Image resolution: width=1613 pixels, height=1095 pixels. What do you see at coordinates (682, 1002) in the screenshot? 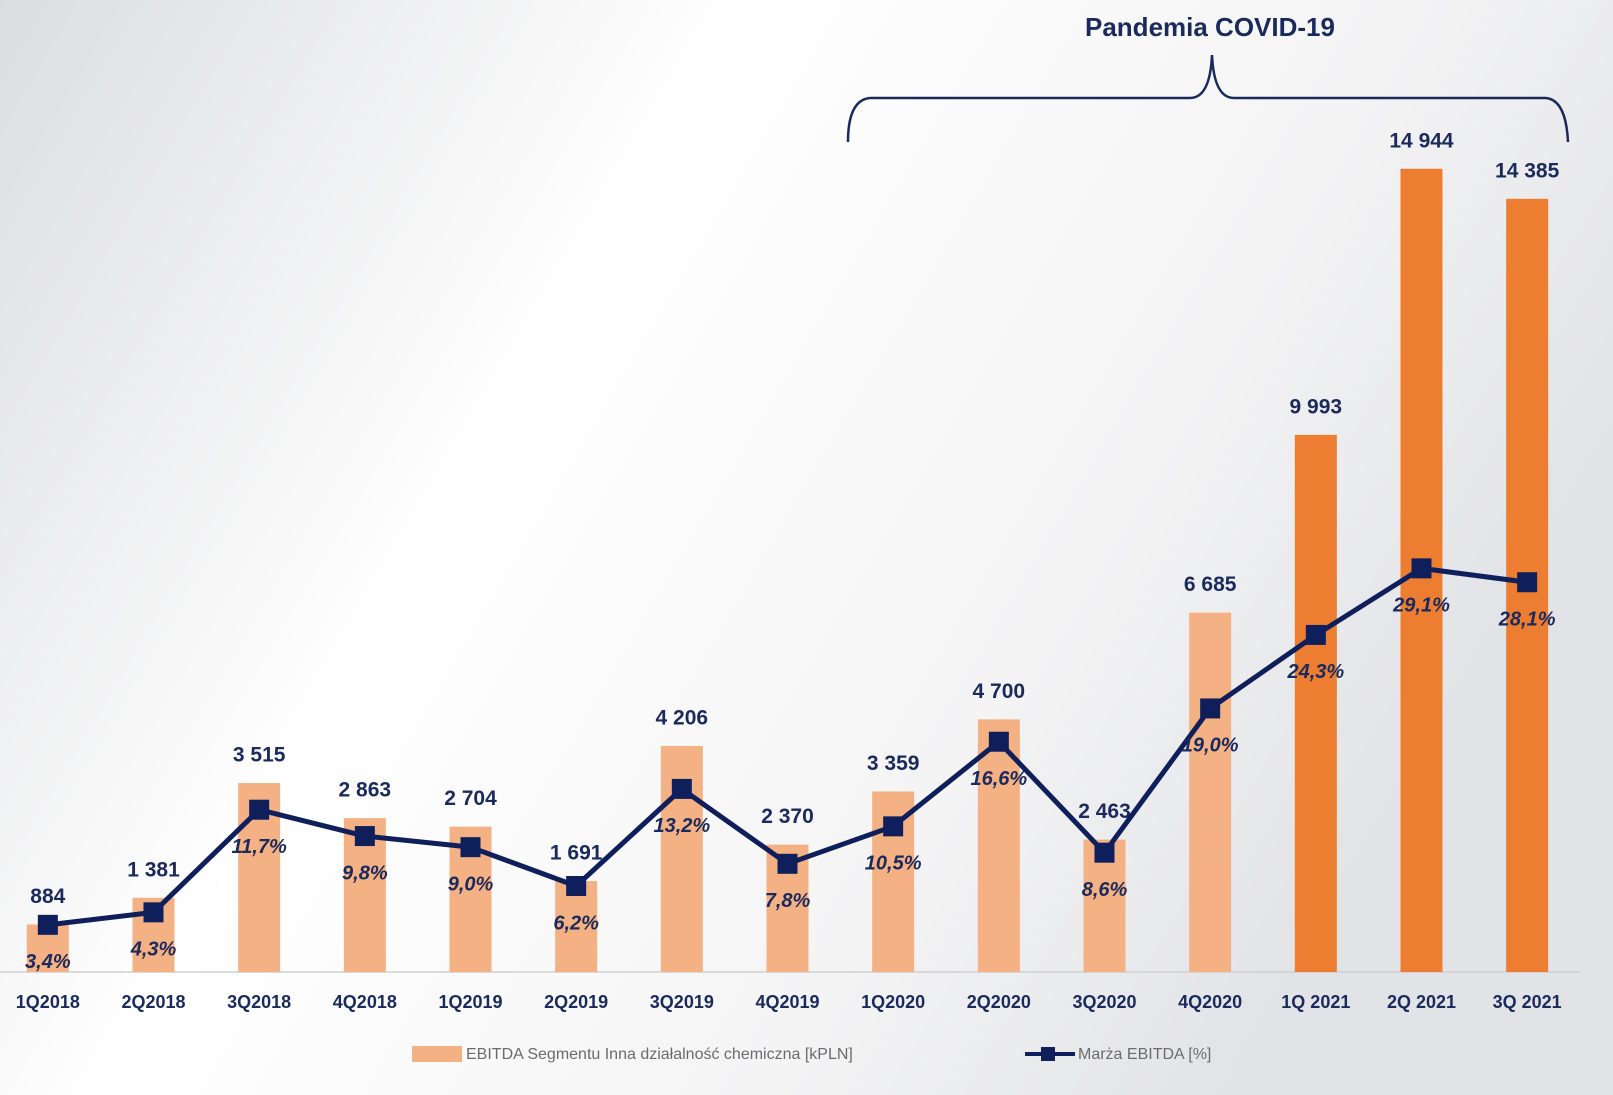
I see `x-tick-label: 3Q2019` at bounding box center [682, 1002].